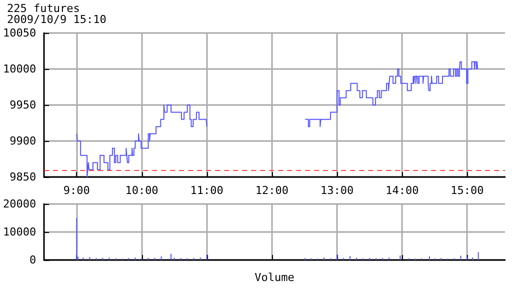  Describe the element at coordinates (56, 19) in the screenshot. I see `chart-subtitle: 2009/10/9 15:10` at that location.